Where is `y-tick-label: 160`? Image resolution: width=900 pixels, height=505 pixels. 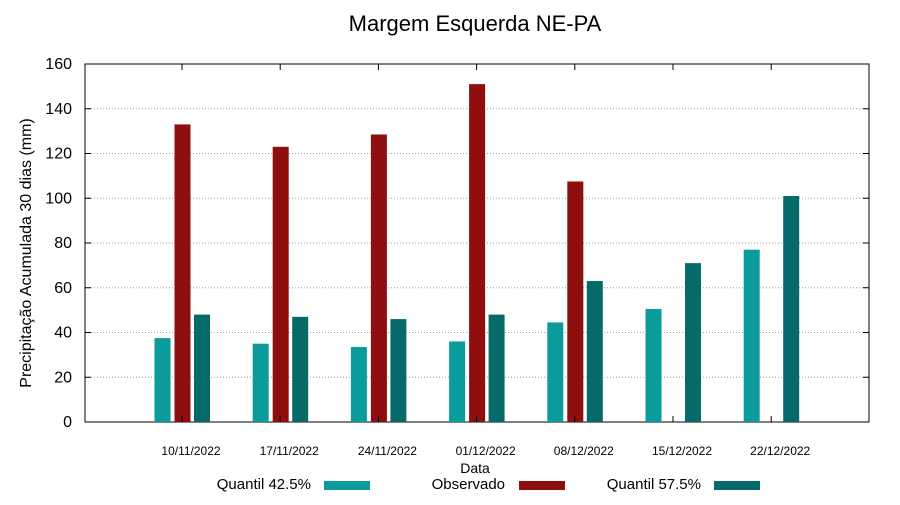 y-tick-label: 160 is located at coordinates (58, 64).